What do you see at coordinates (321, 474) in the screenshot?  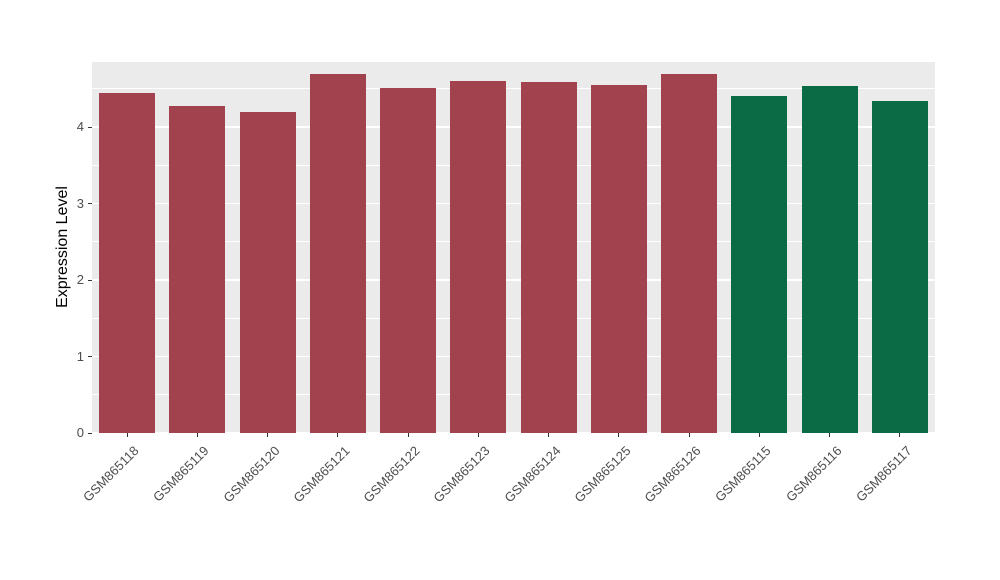 I see `x-tick-label: GSM865121` at bounding box center [321, 474].